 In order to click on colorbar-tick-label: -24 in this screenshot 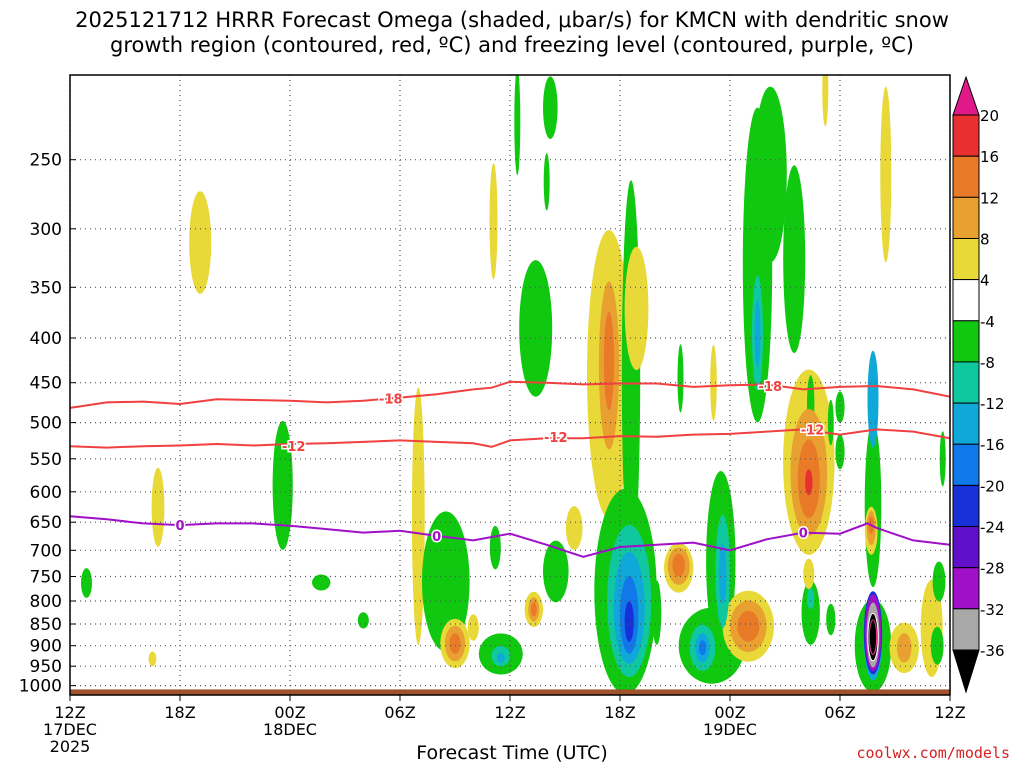, I will do `click(992, 528)`.